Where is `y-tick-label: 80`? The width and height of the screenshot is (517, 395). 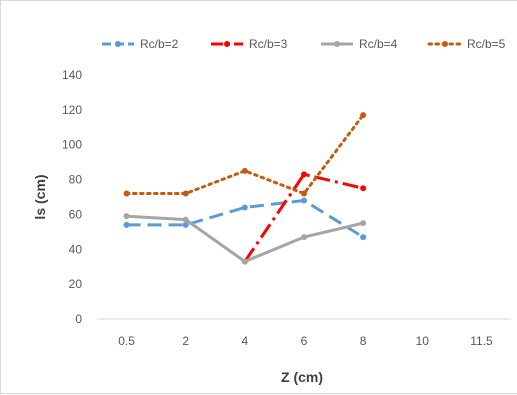
y-tick-label: 80 is located at coordinates (76, 180).